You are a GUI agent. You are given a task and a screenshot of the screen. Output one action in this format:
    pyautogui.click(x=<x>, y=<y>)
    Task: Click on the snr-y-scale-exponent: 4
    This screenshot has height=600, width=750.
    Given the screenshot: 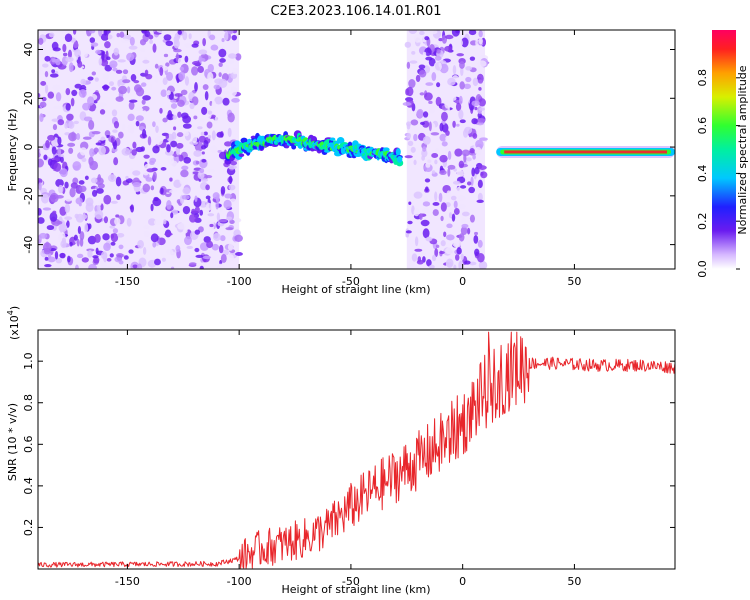 What is the action you would take?
    pyautogui.click(x=10, y=312)
    